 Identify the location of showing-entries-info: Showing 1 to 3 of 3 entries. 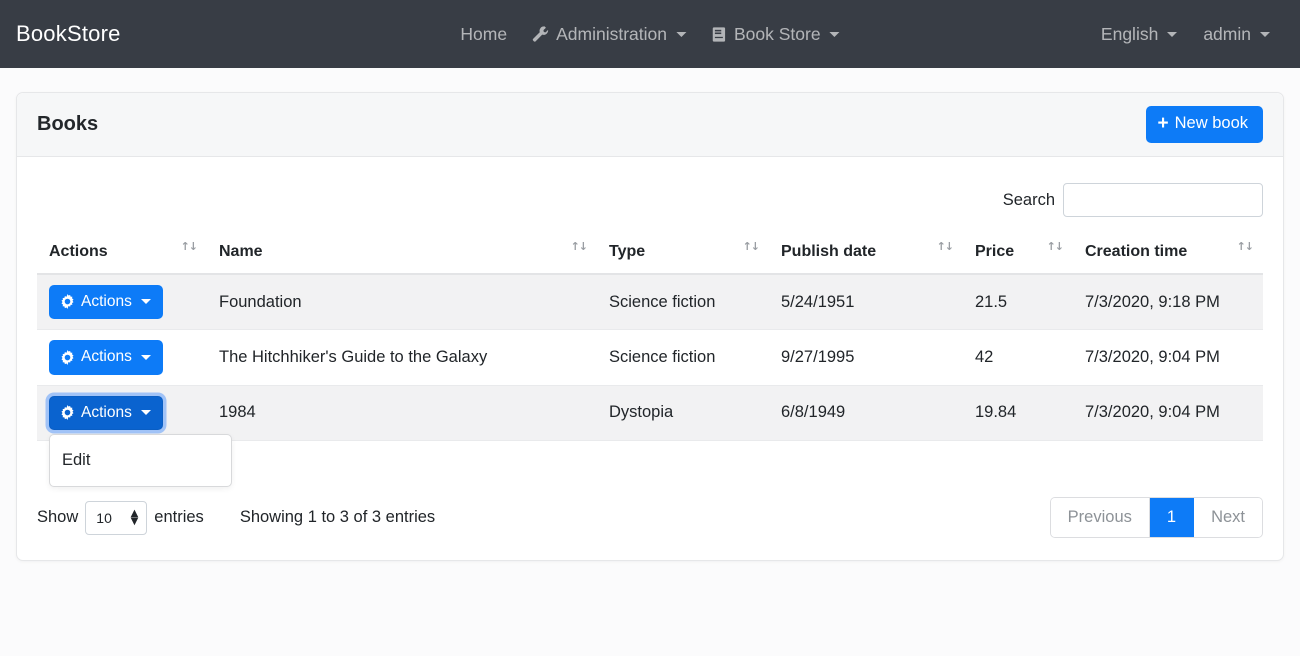
(337, 517).